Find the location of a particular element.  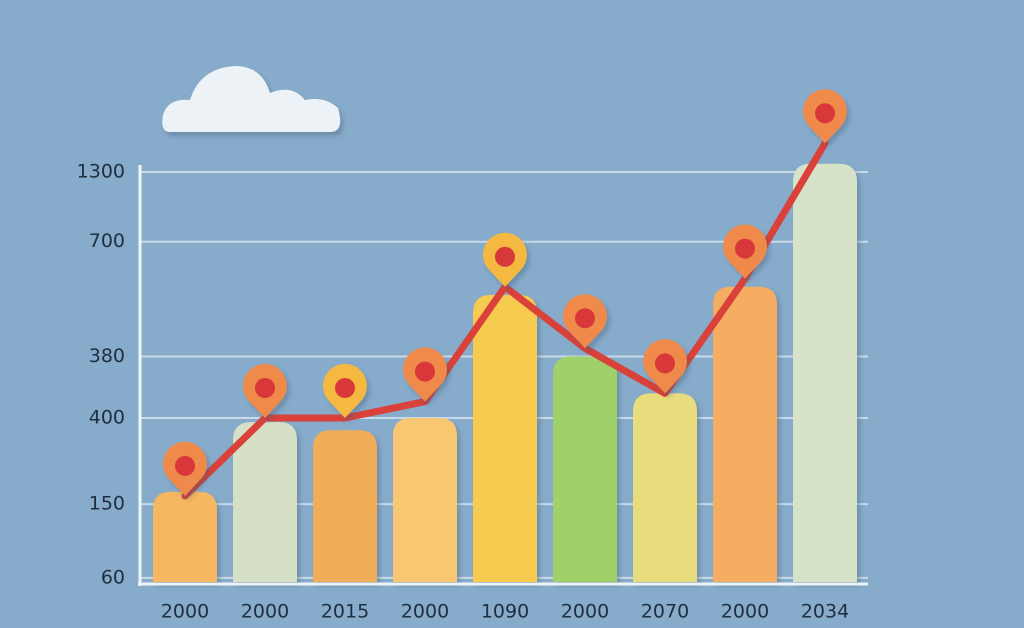

y-tick-label: 380 is located at coordinates (107, 356).